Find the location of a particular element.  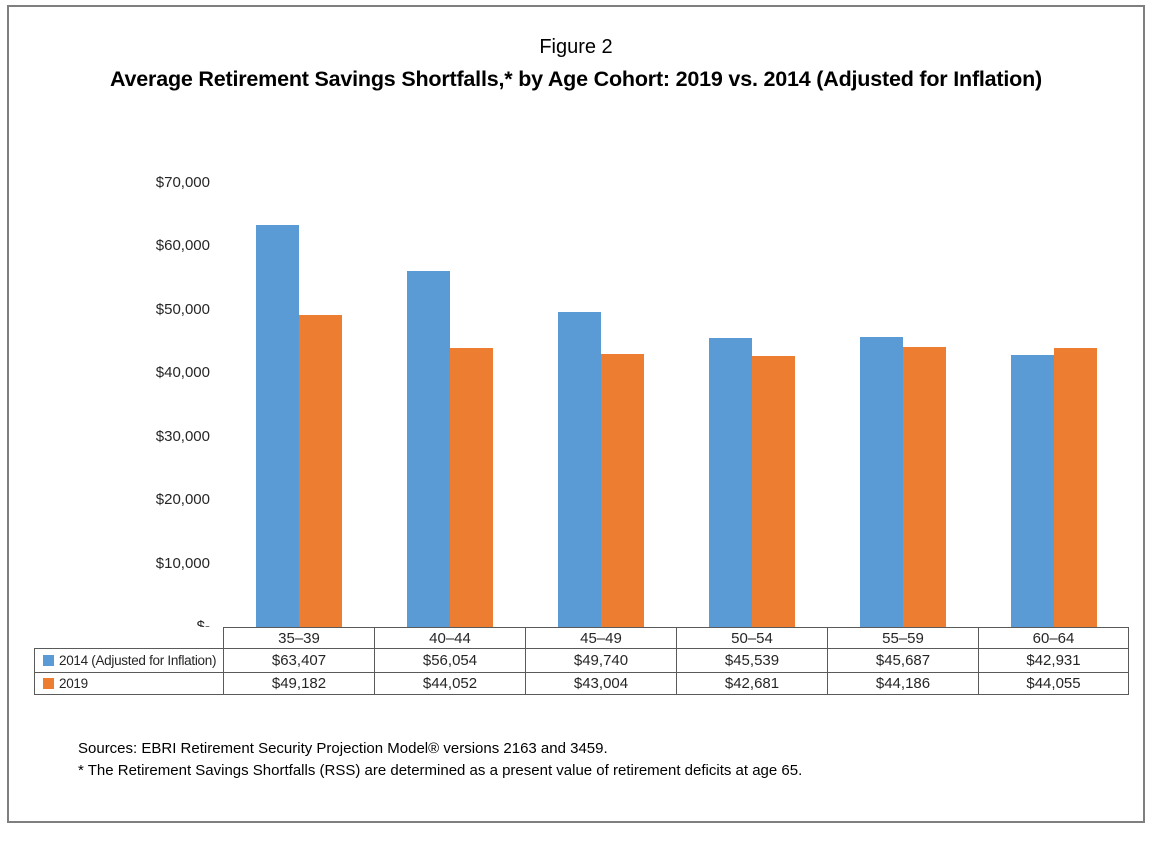

value-cell: $63,407 is located at coordinates (298, 660).